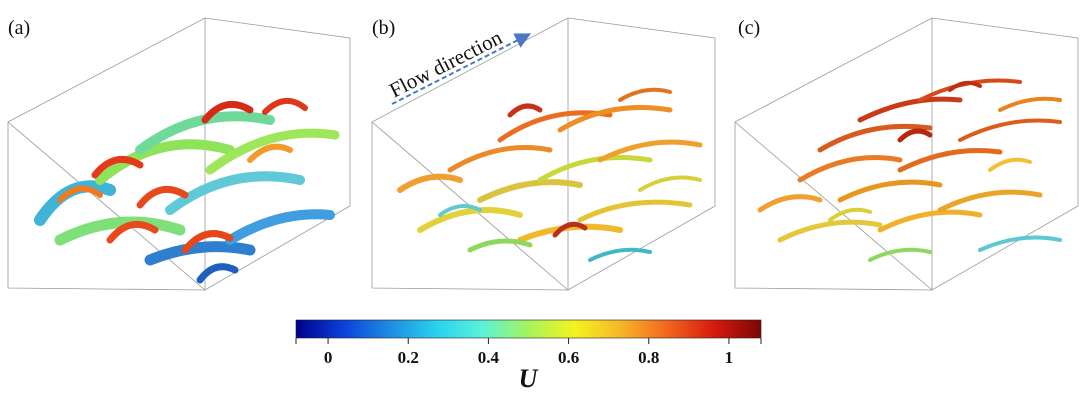 The width and height of the screenshot is (1080, 405). I want to click on vortex-structures-b, so click(550, 174).